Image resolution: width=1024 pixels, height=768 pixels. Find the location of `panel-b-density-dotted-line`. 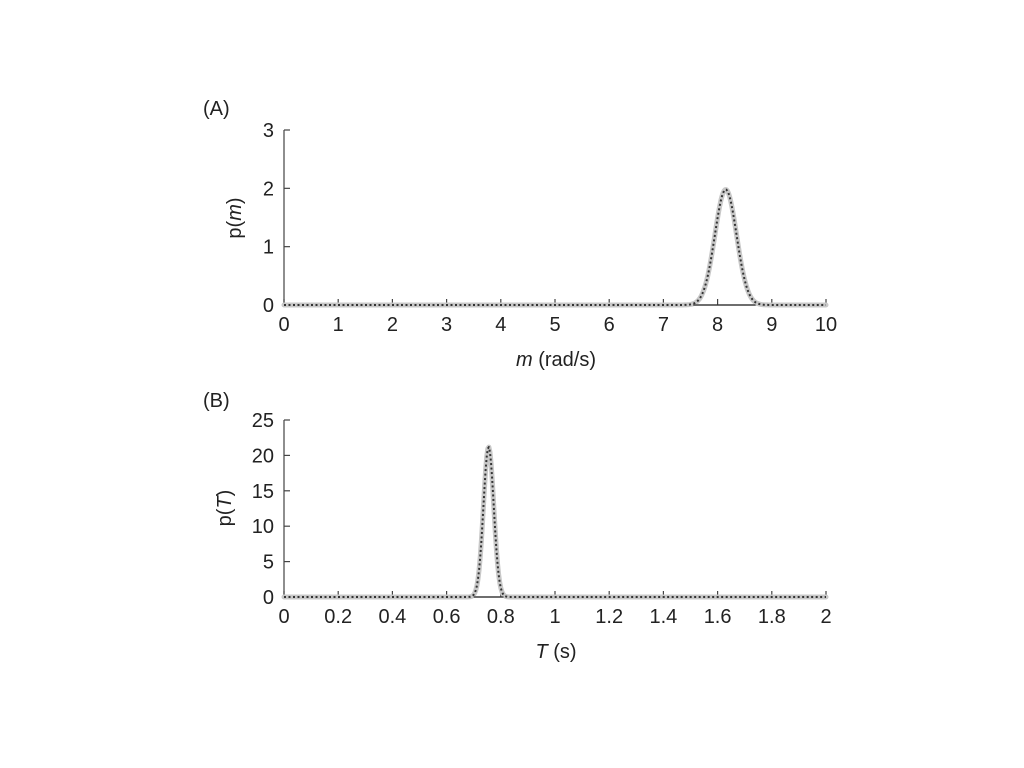

panel-b-density-dotted-line is located at coordinates (555, 522).